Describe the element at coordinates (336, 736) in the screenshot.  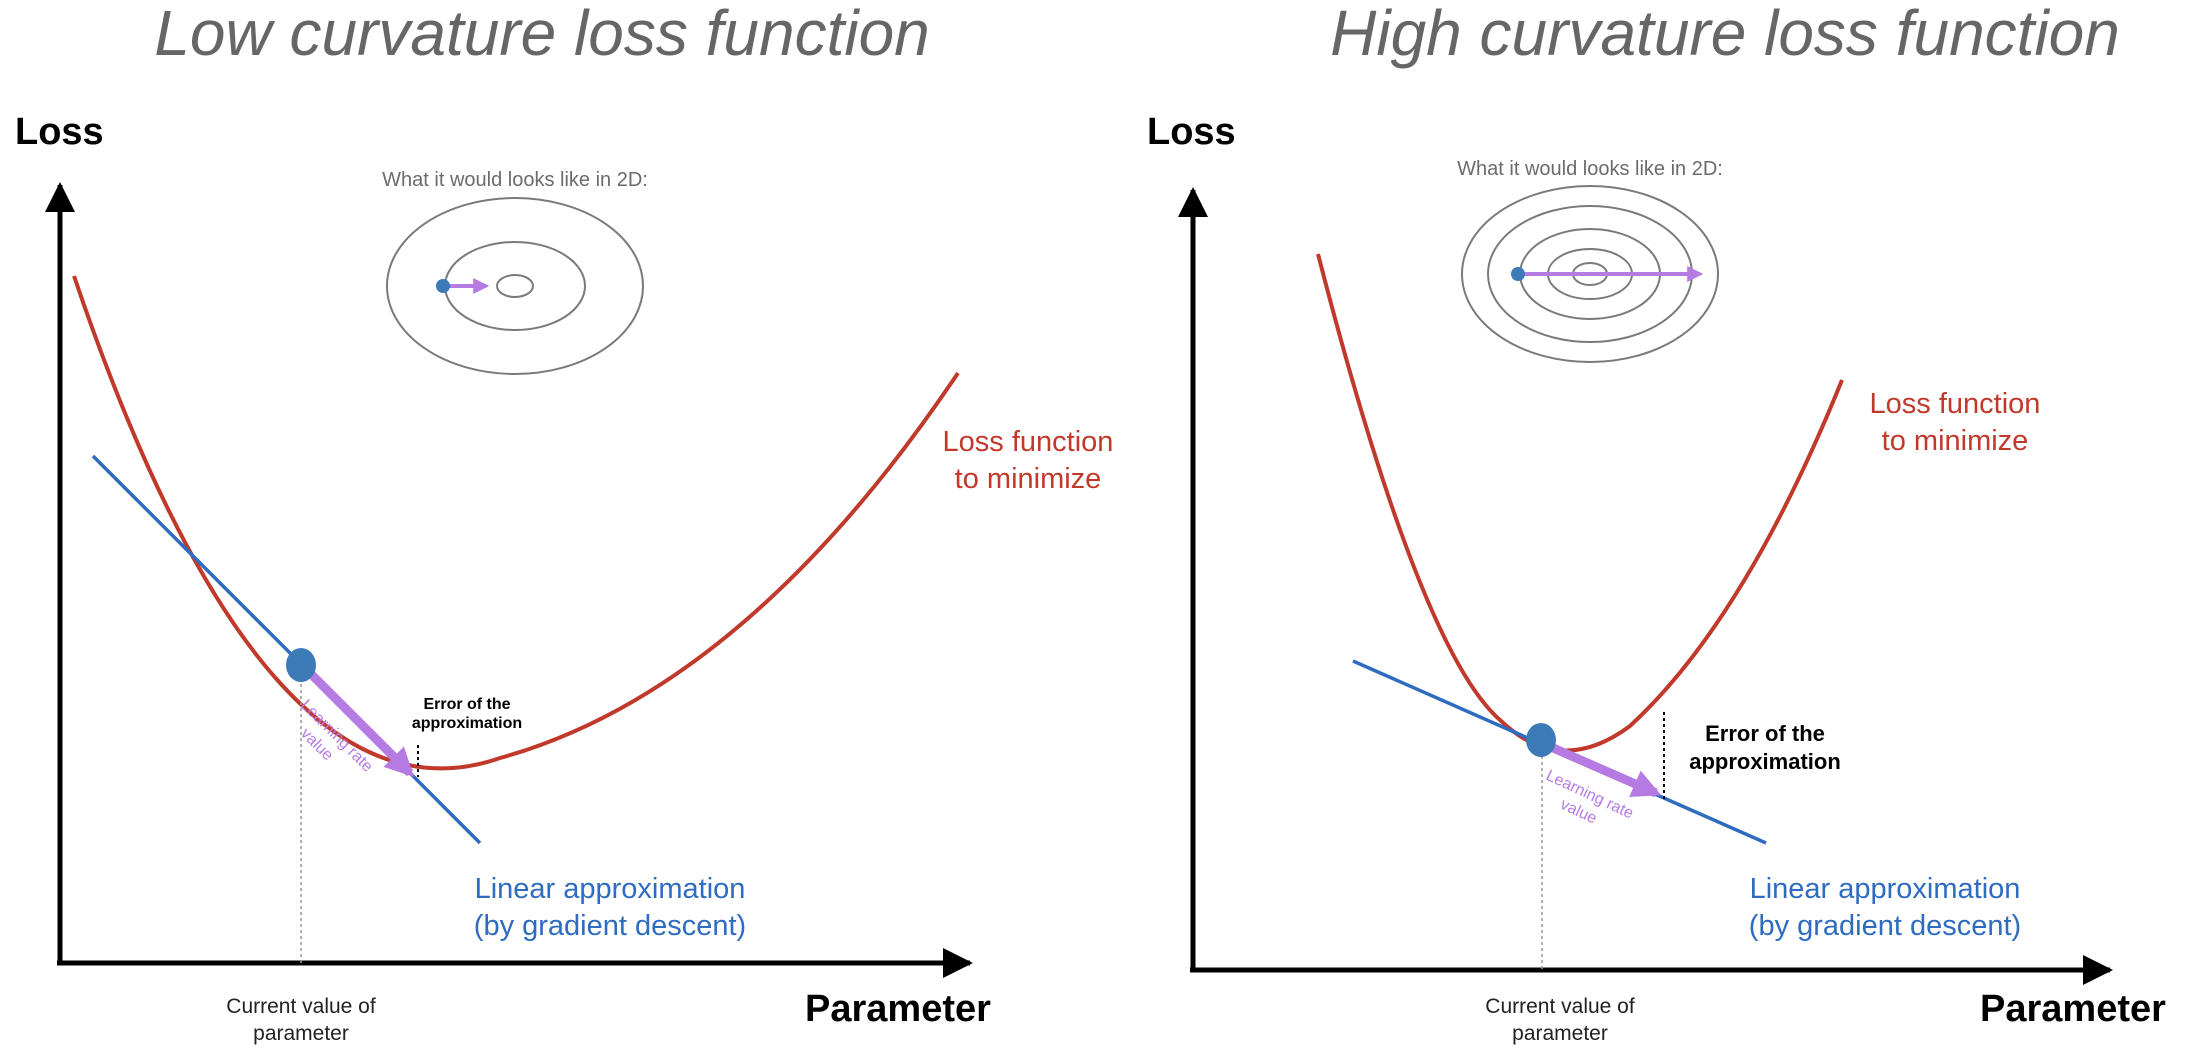
I see `learning-rate-label: Learning rate value` at that location.